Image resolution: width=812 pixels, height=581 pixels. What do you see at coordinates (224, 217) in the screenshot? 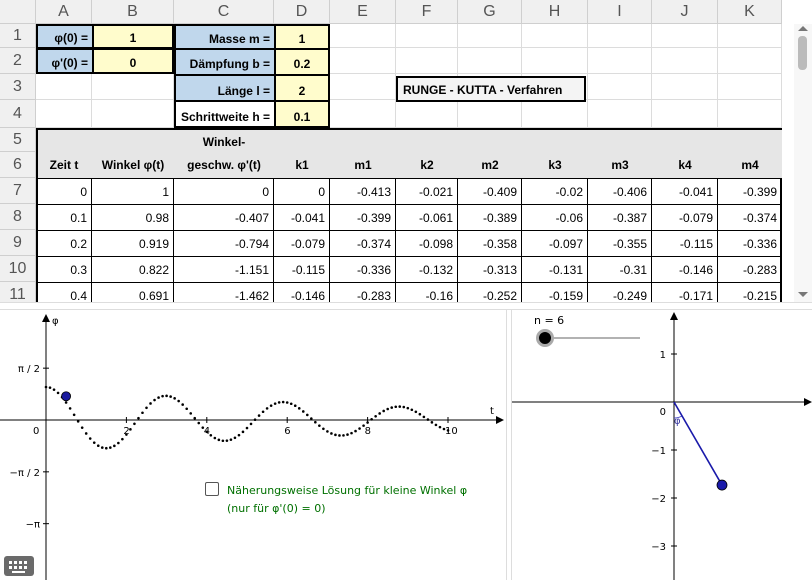
I see `table-cell: -0.407` at bounding box center [224, 217].